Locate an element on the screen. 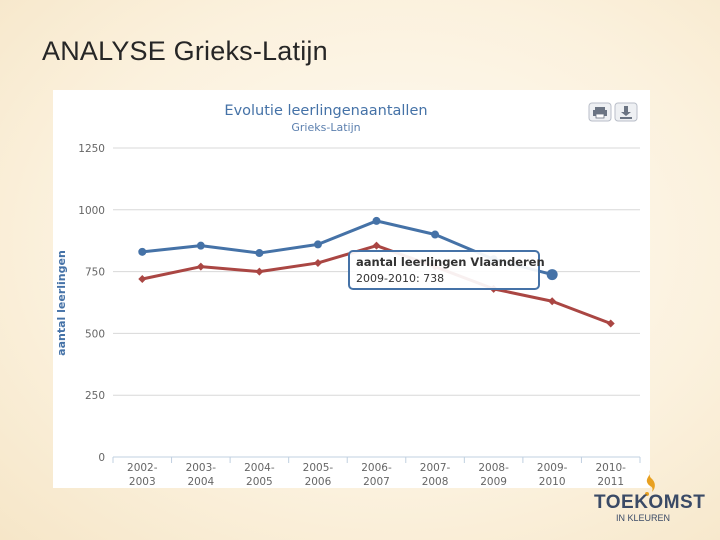 The width and height of the screenshot is (720, 540). x-tick-label: 2005 is located at coordinates (259, 482).